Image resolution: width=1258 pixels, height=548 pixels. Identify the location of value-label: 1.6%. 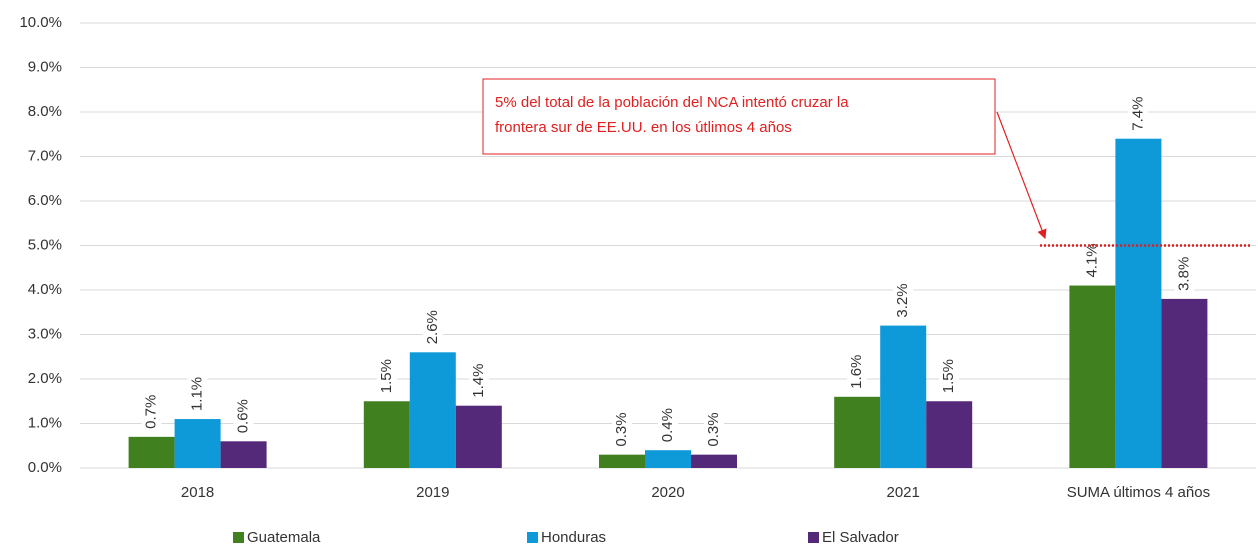
(856, 372).